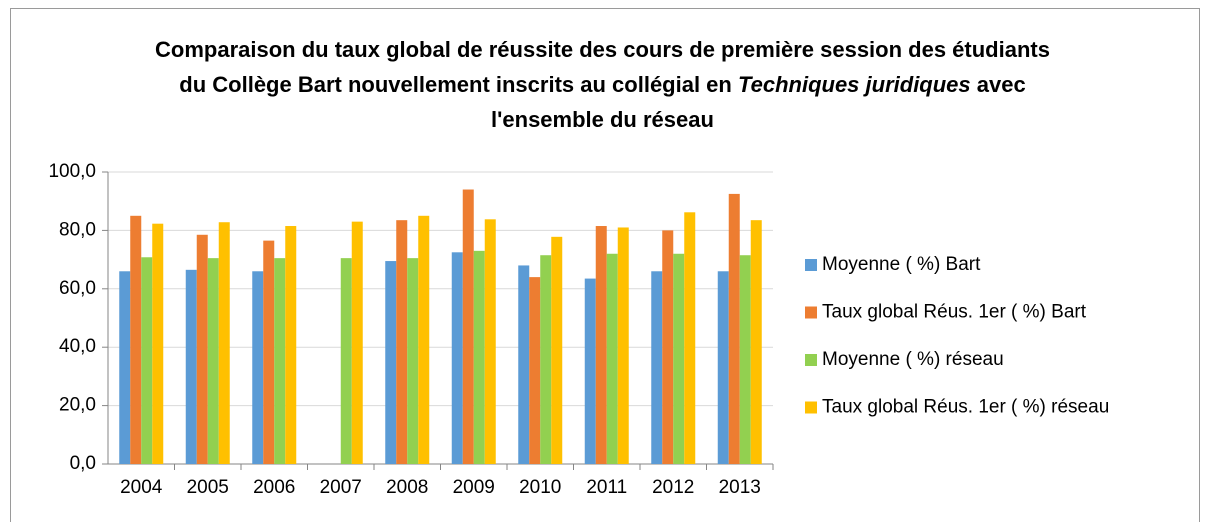 The height and width of the screenshot is (522, 1205). What do you see at coordinates (341, 487) in the screenshot?
I see `x-tick-label: 2007` at bounding box center [341, 487].